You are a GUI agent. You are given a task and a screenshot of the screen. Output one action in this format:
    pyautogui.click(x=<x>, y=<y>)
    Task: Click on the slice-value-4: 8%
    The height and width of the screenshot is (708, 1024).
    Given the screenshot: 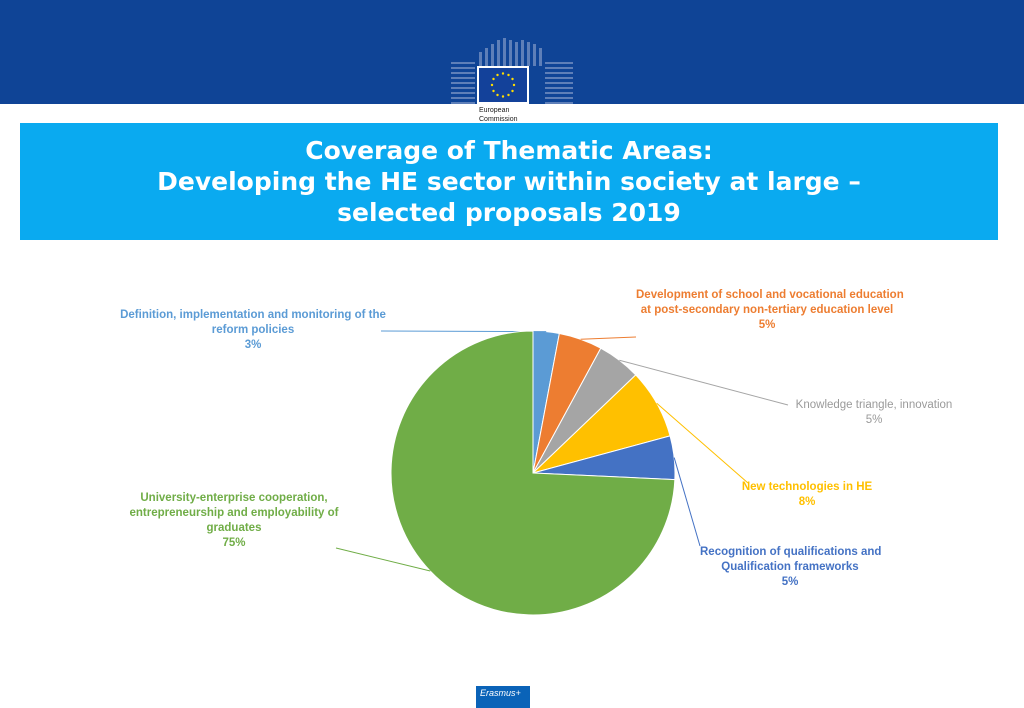 What is the action you would take?
    pyautogui.click(x=807, y=502)
    